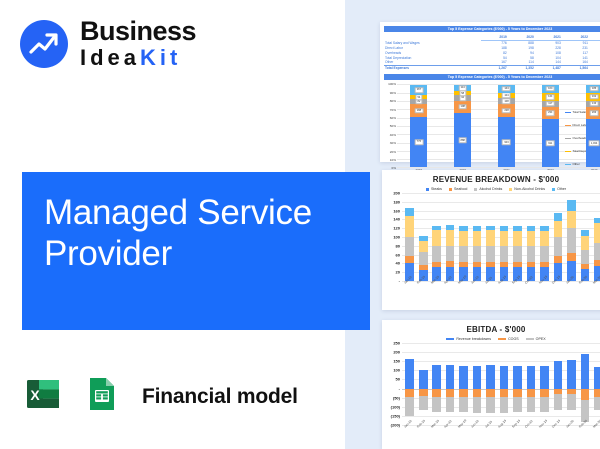 The width and height of the screenshot is (600, 449). I want to click on legend-label: Alcohol Drinks, so click(491, 189).